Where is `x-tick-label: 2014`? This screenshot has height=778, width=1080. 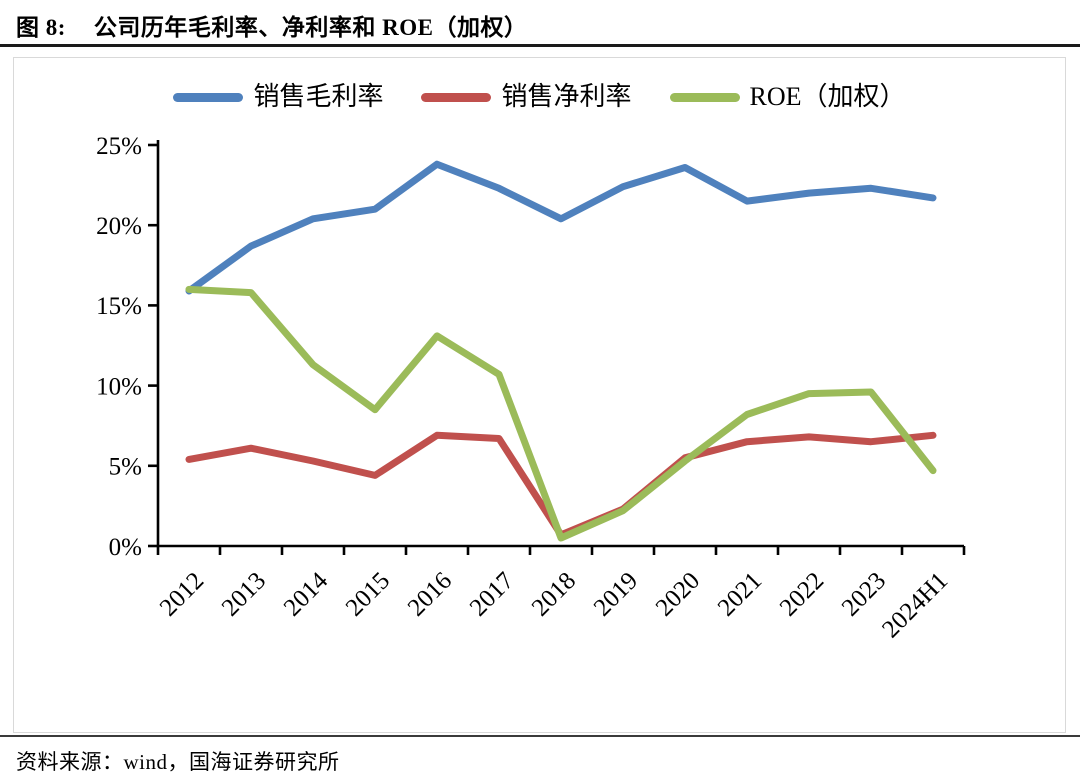
x-tick-label: 2014 is located at coordinates (306, 594).